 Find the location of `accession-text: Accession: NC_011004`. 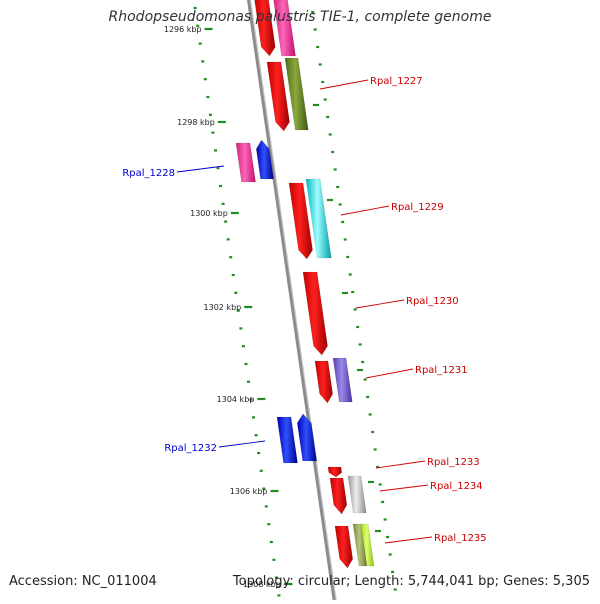

accession-text: Accession: NC_011004 is located at coordinates (83, 581).